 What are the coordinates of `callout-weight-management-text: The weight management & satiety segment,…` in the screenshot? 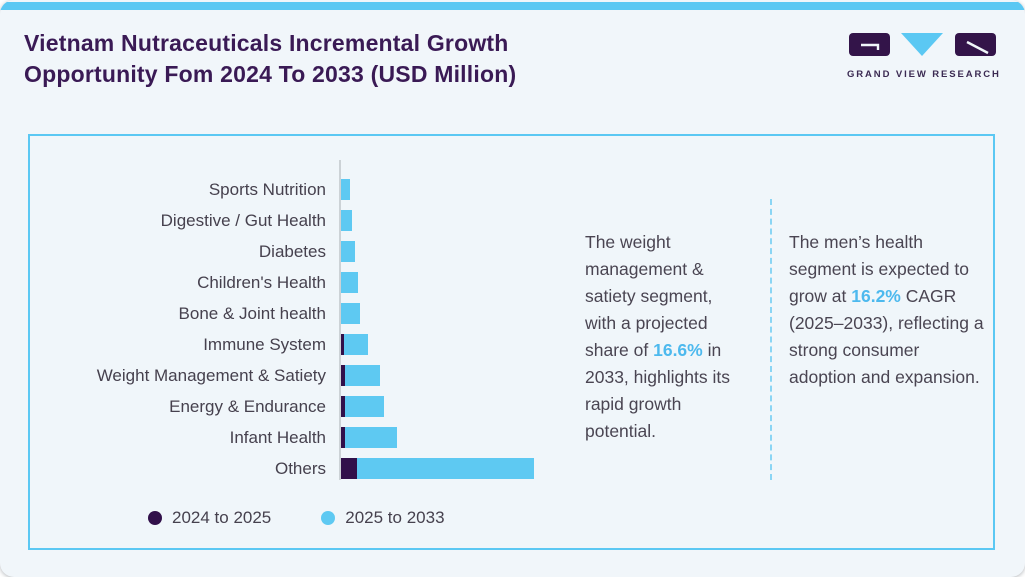 It's located at (666, 337).